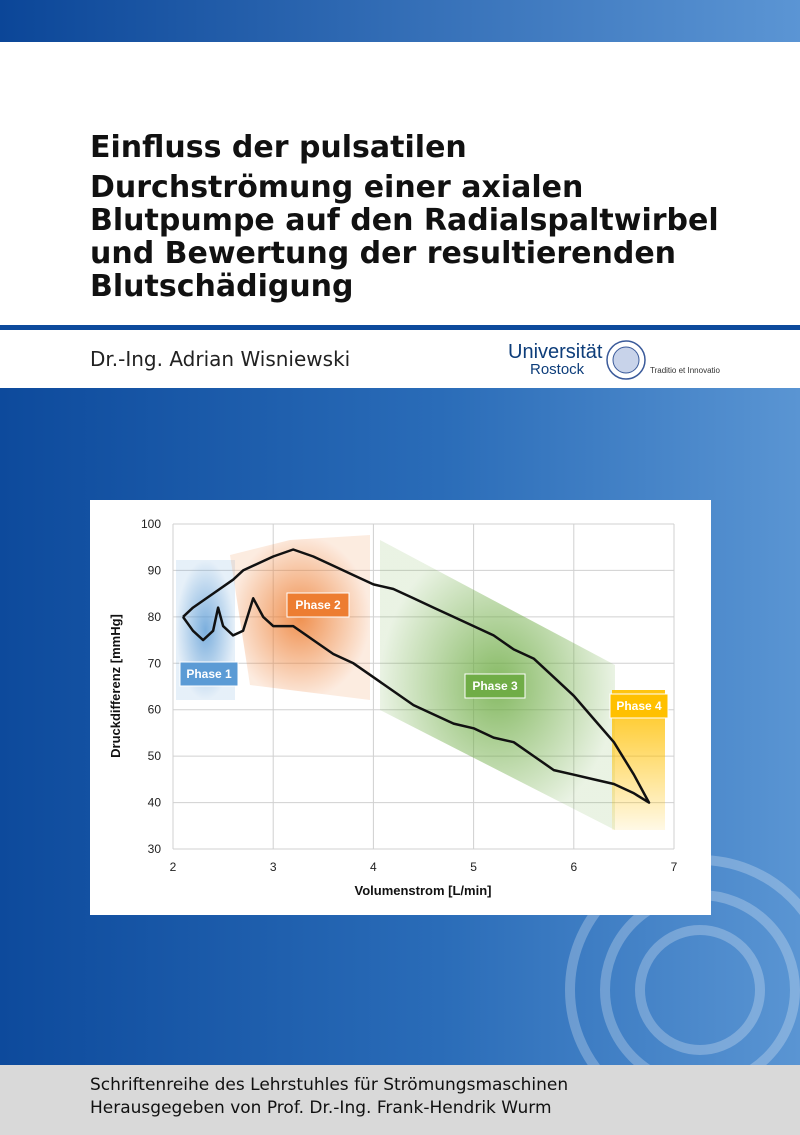  I want to click on footer, so click(400, 1100).